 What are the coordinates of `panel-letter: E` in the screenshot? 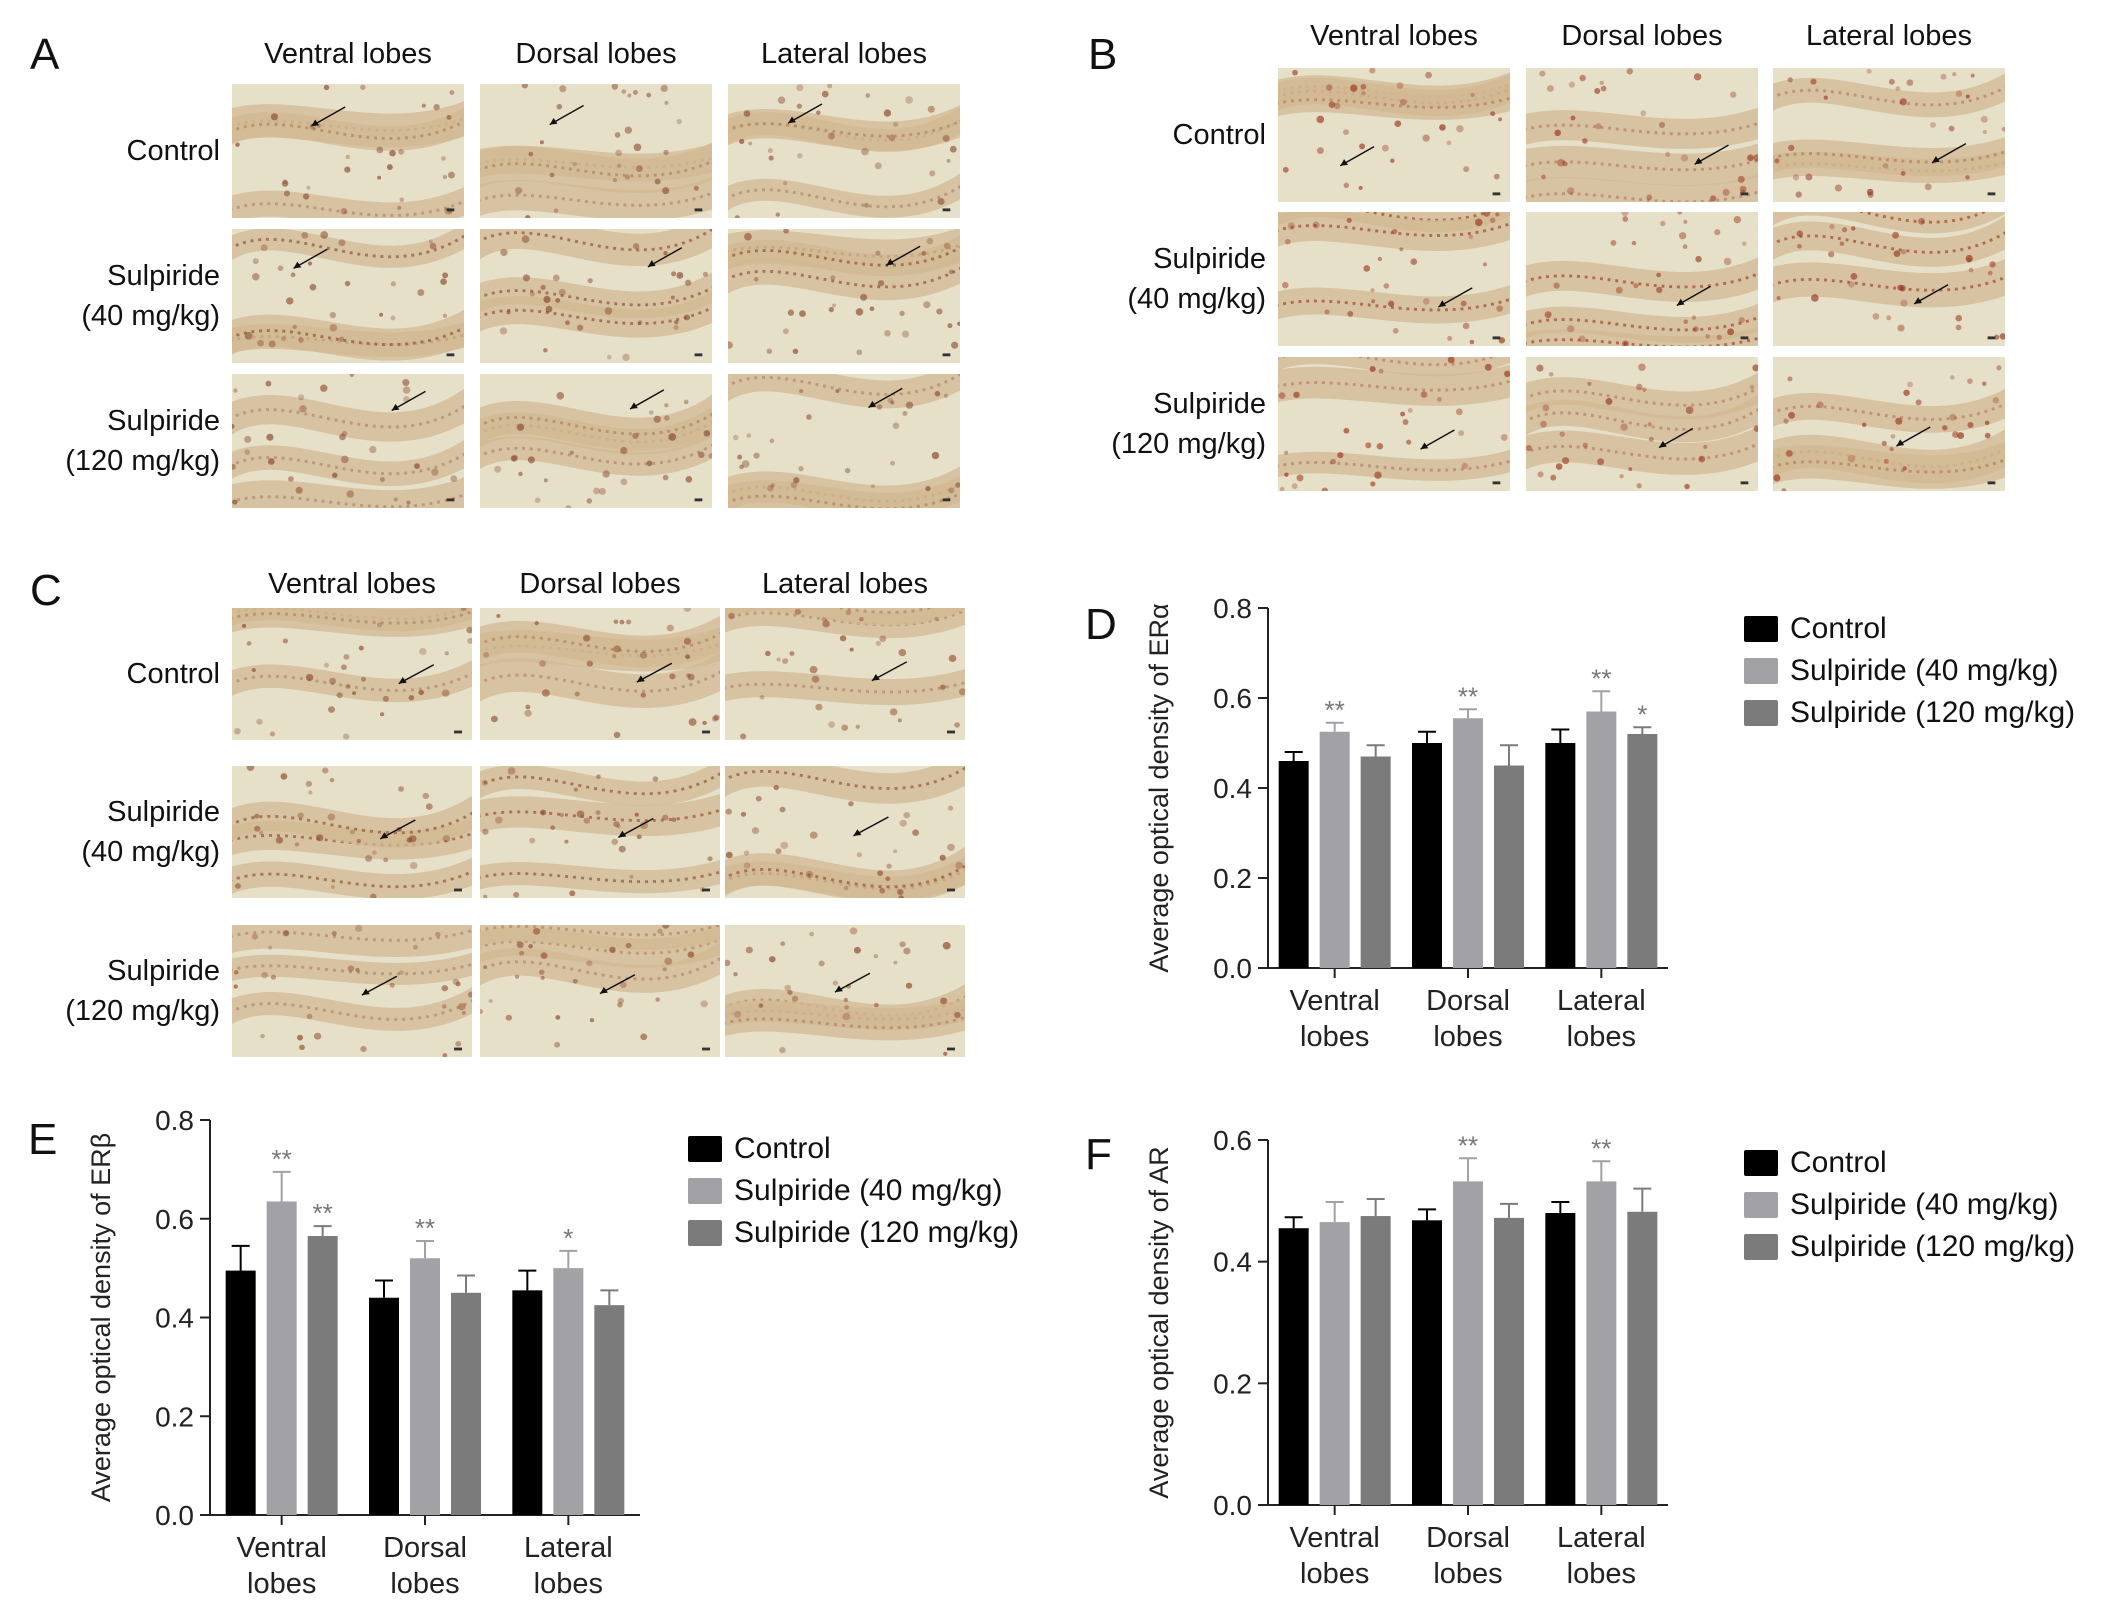 It's located at (43, 1139).